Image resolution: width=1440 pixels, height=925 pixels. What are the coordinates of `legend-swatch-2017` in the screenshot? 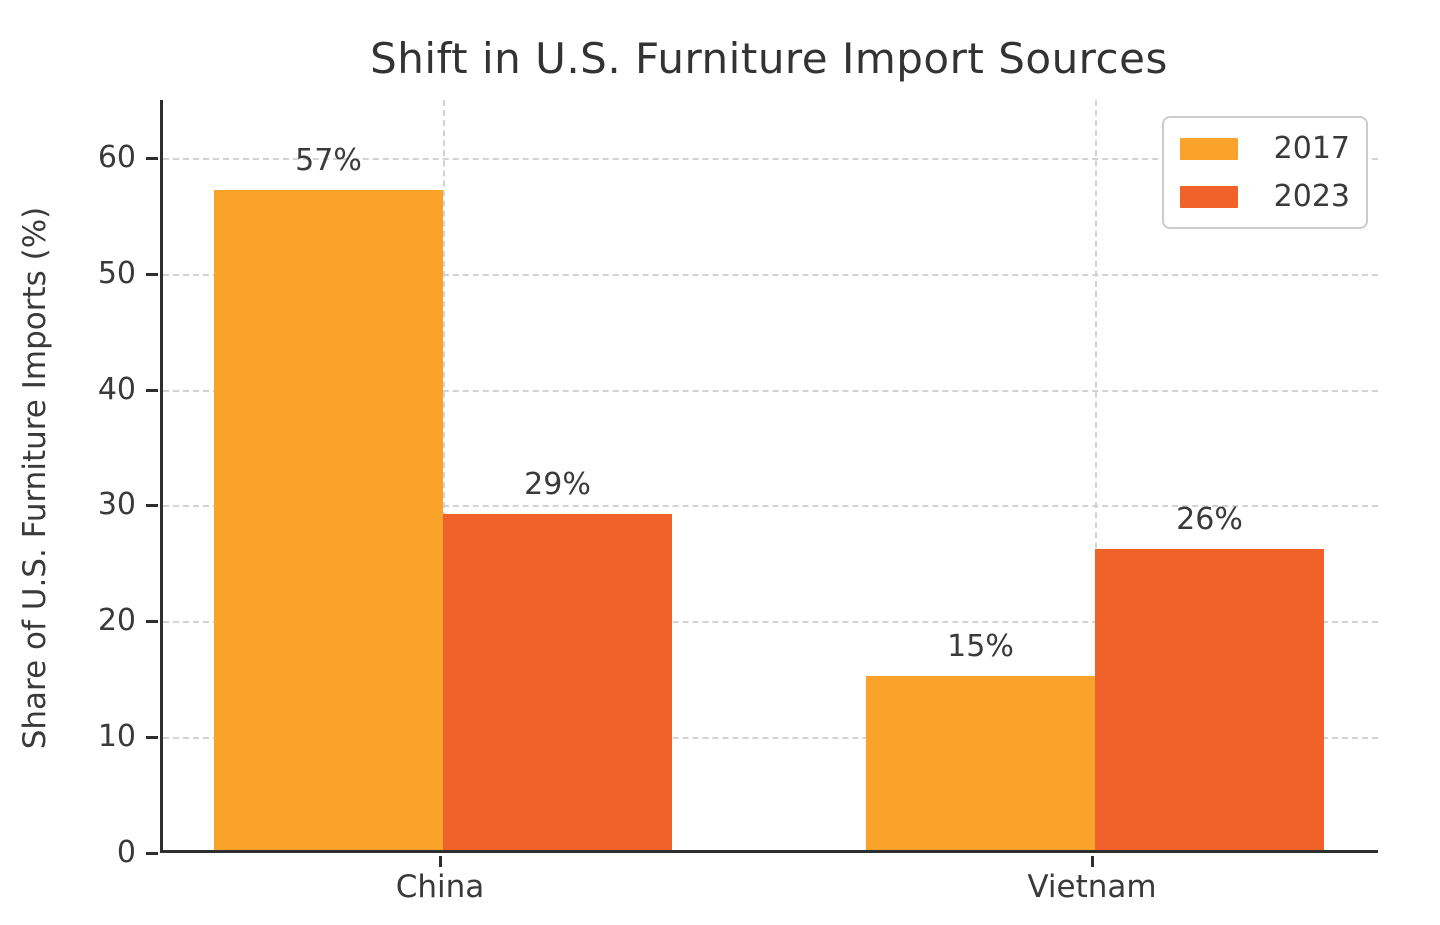 It's located at (1209, 148).